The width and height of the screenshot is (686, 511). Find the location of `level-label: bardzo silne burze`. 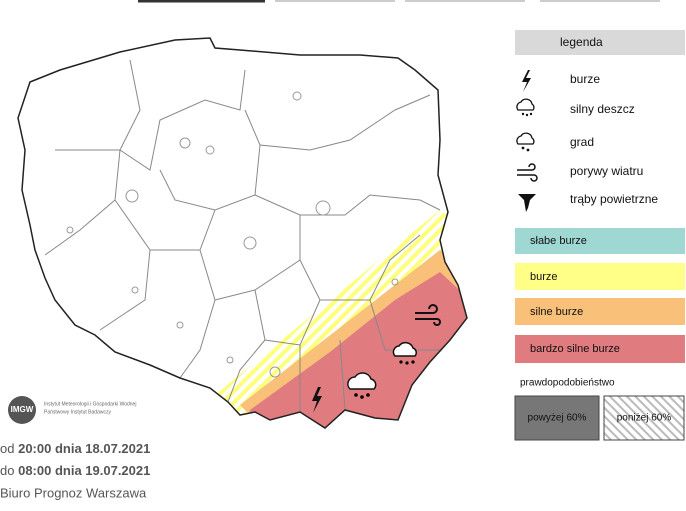

level-label: bardzo silne burze is located at coordinates (575, 349).